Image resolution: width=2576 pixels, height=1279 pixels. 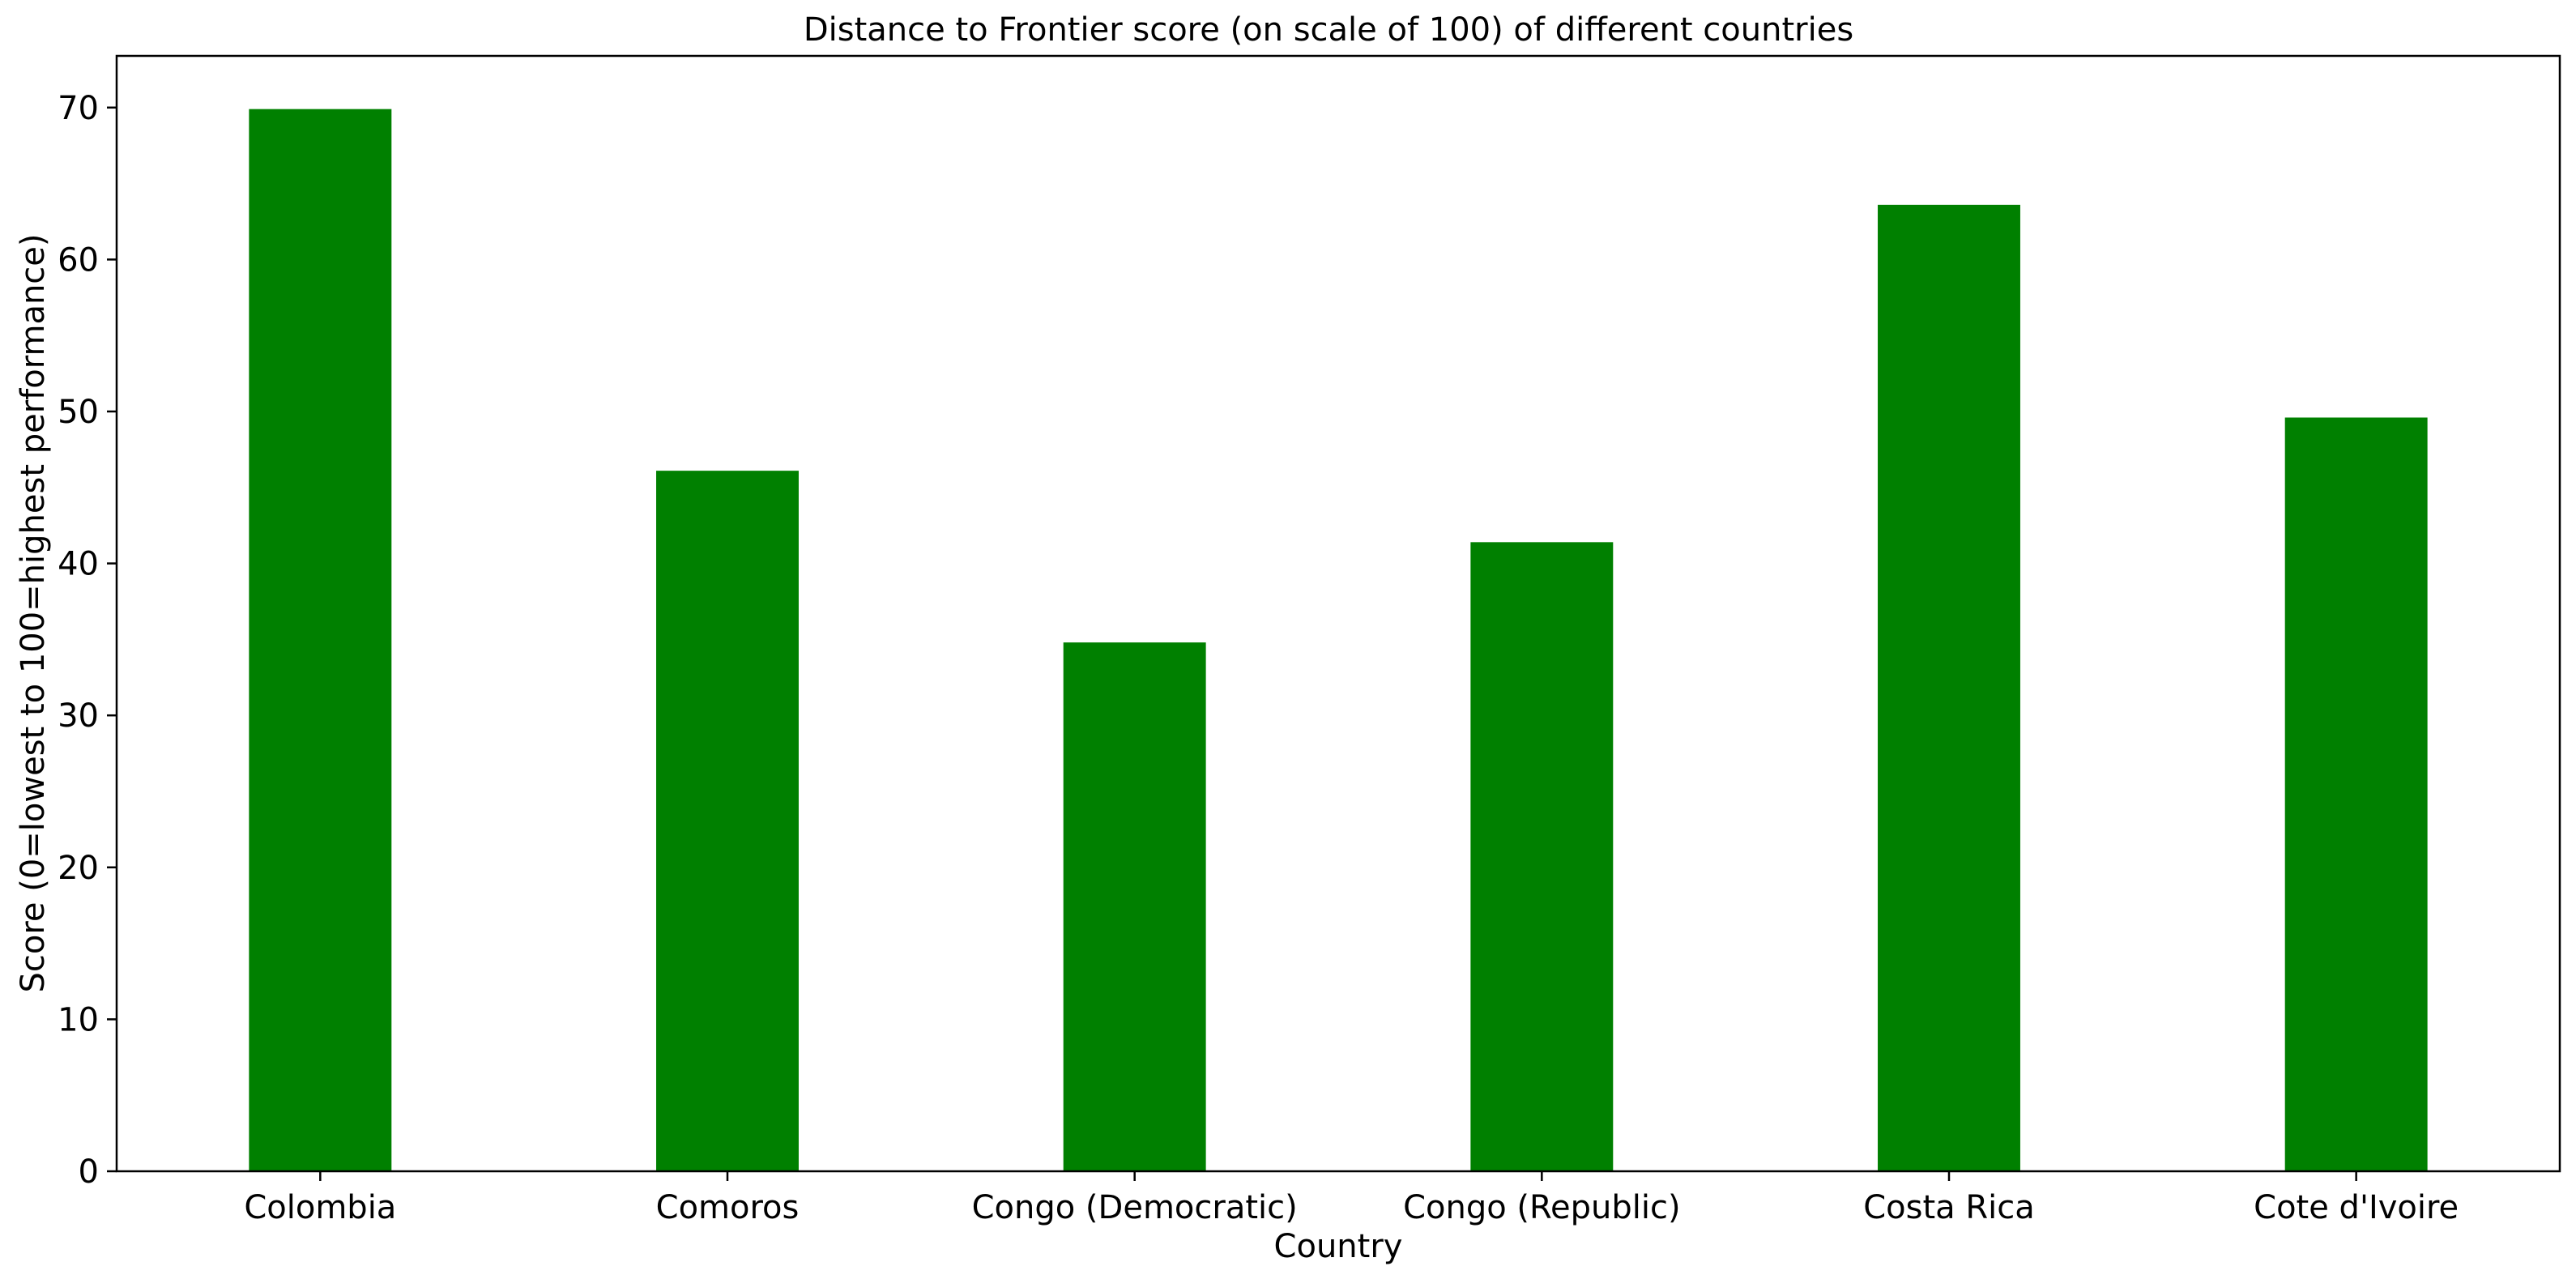 What do you see at coordinates (1949, 1207) in the screenshot?
I see `x-tick-label: Costa Rica` at bounding box center [1949, 1207].